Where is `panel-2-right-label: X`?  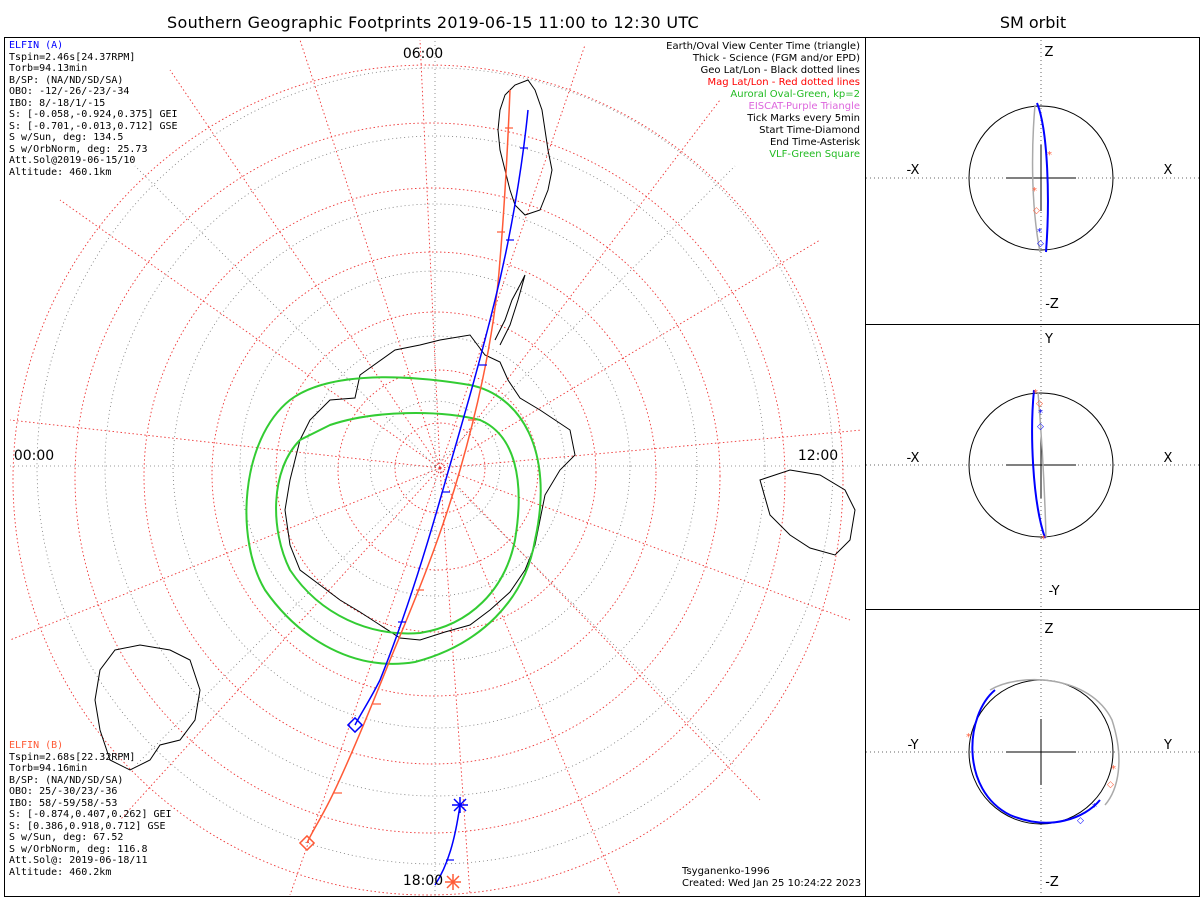
panel-2-right-label: X is located at coordinates (1168, 458).